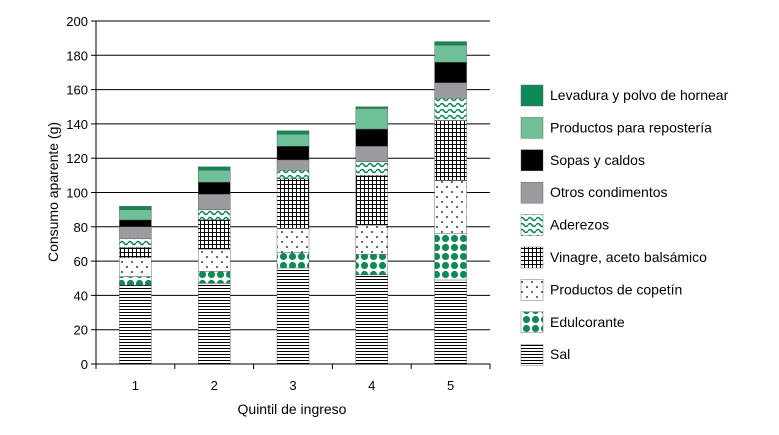 This screenshot has width=779, height=435. I want to click on y-tick-label: 160, so click(77, 90).